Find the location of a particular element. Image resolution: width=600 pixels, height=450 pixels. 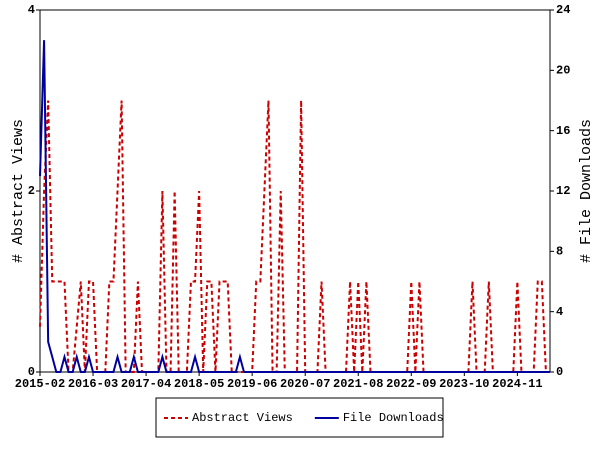

y2-axis-title: # File Downloads is located at coordinates (586, 191).